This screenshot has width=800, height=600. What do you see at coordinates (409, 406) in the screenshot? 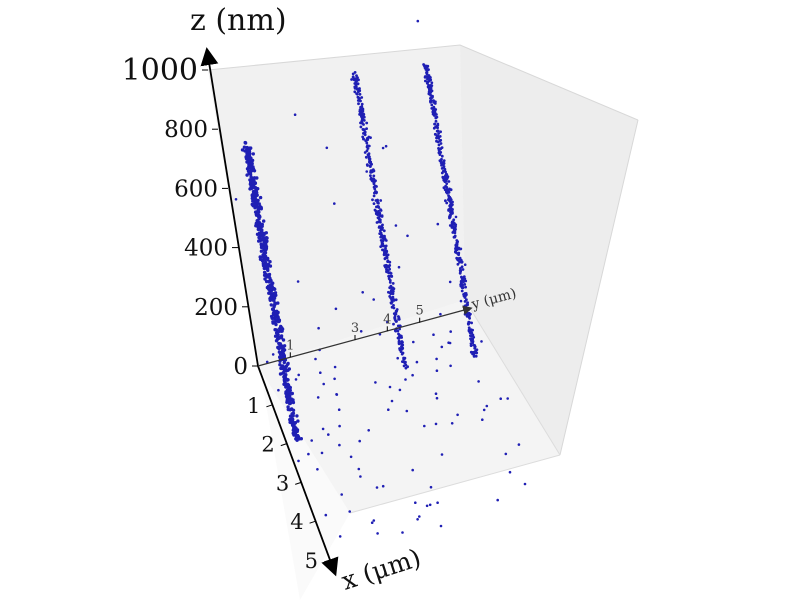
I see `box-face-floor` at bounding box center [409, 406].